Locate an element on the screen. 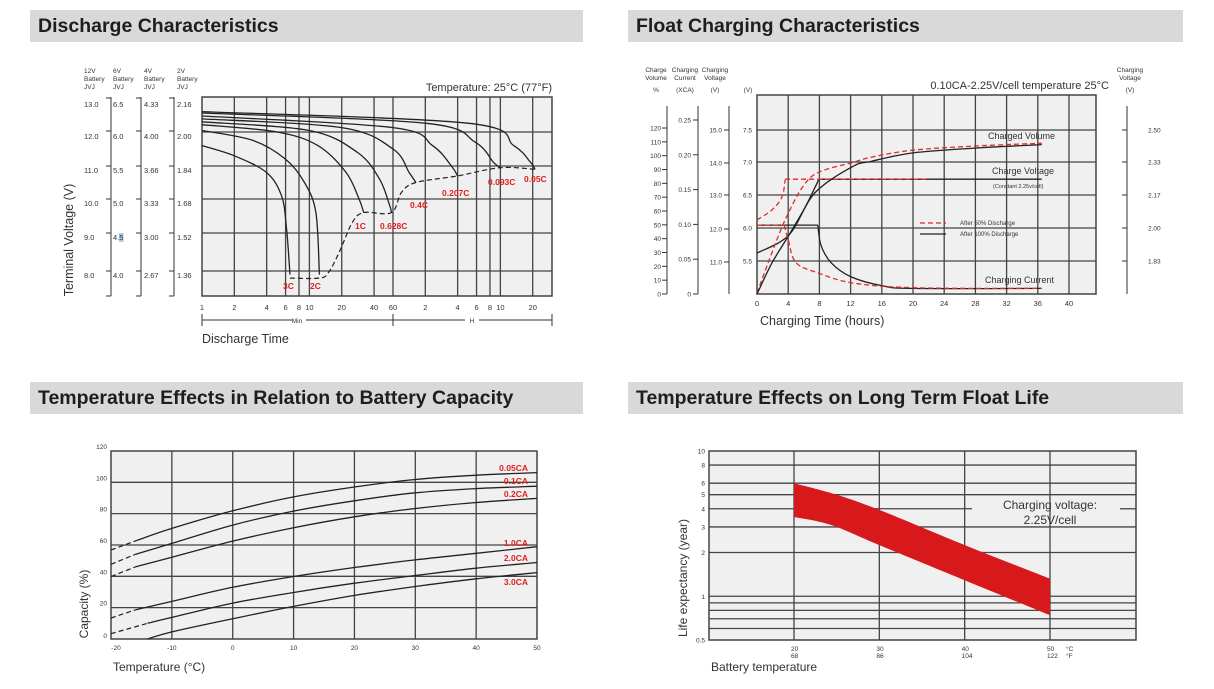 This screenshot has height=689, width=1214. life-x-tick-label-celsius: 50 is located at coordinates (1051, 649).